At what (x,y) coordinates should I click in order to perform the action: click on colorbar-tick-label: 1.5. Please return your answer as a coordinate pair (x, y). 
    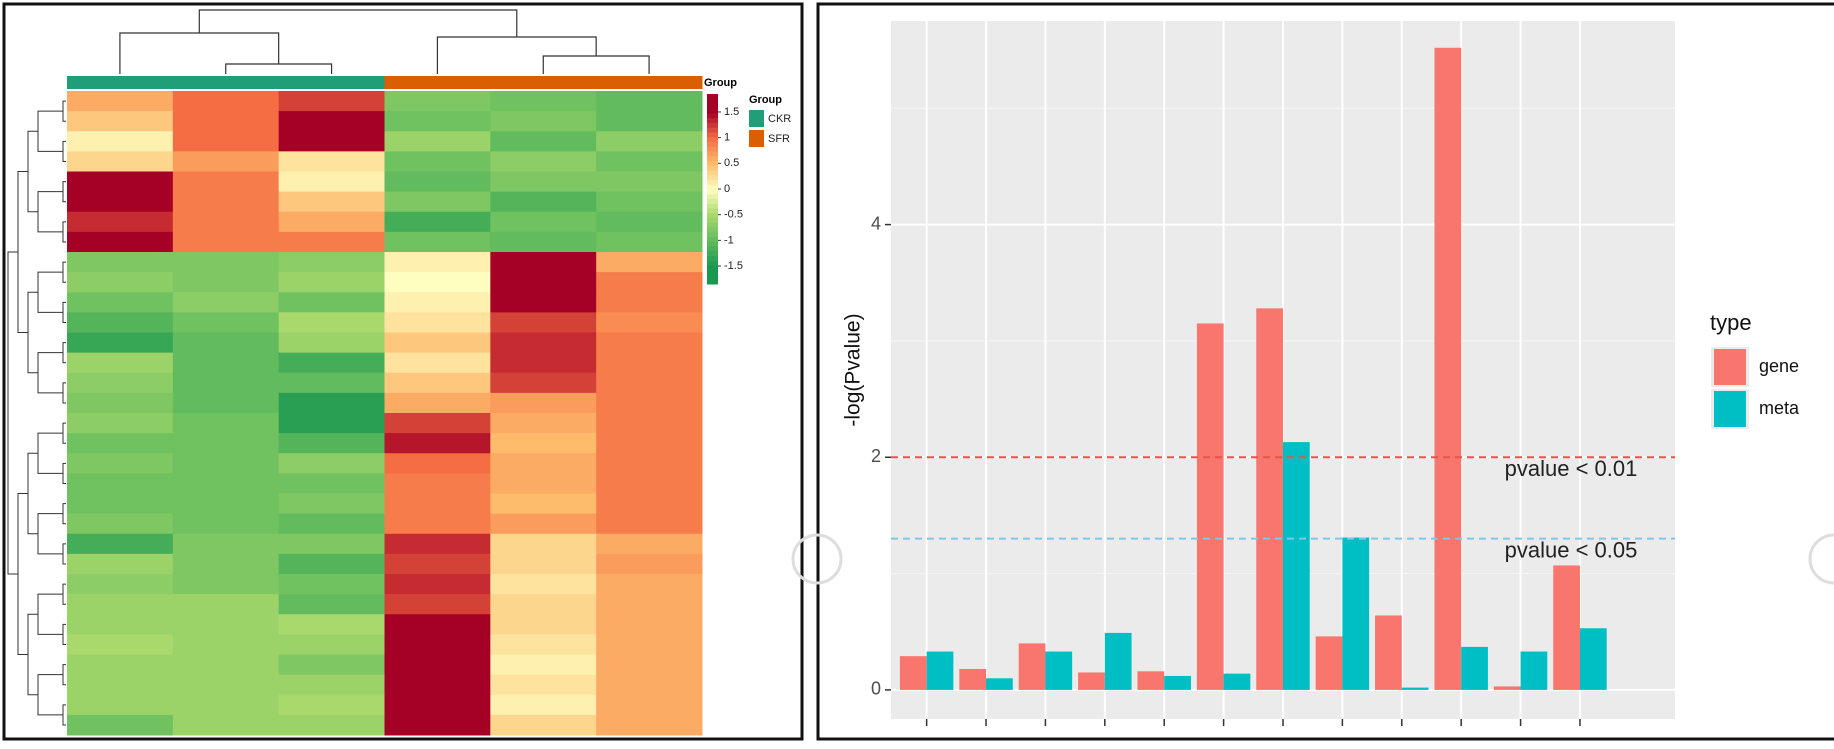
    Looking at the image, I should click on (731, 112).